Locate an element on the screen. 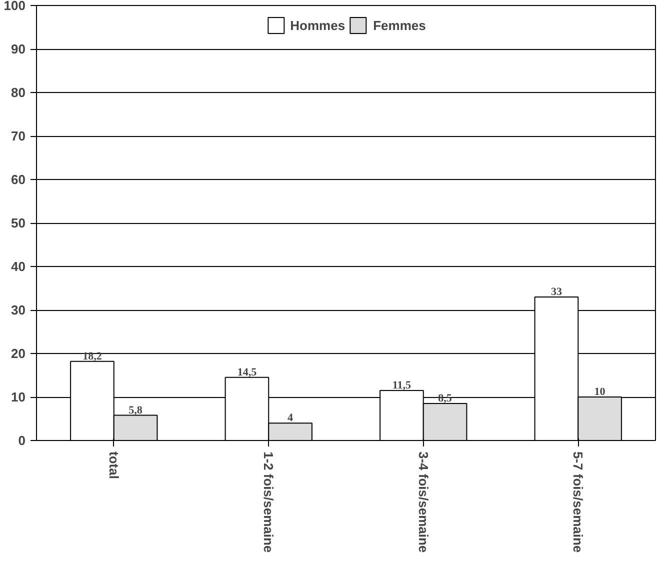 The image size is (669, 563). x-tick-label: 1-2 fois/semaine is located at coordinates (268, 502).